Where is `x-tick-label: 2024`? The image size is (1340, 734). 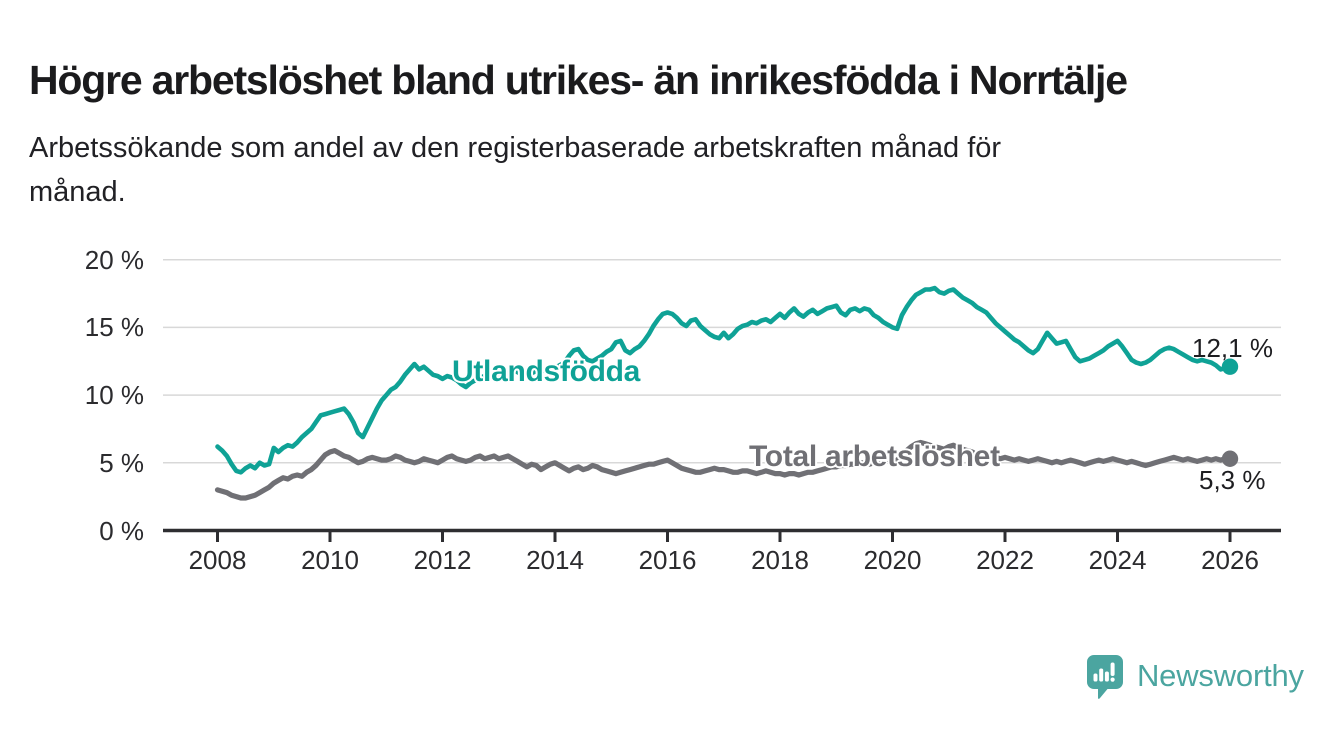 x-tick-label: 2024 is located at coordinates (1117, 560).